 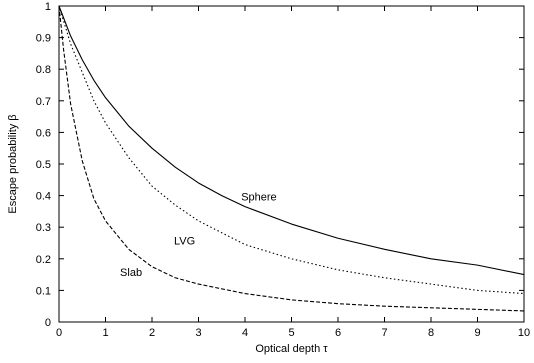 I want to click on y-tick-label: 0.7, so click(x=43, y=102).